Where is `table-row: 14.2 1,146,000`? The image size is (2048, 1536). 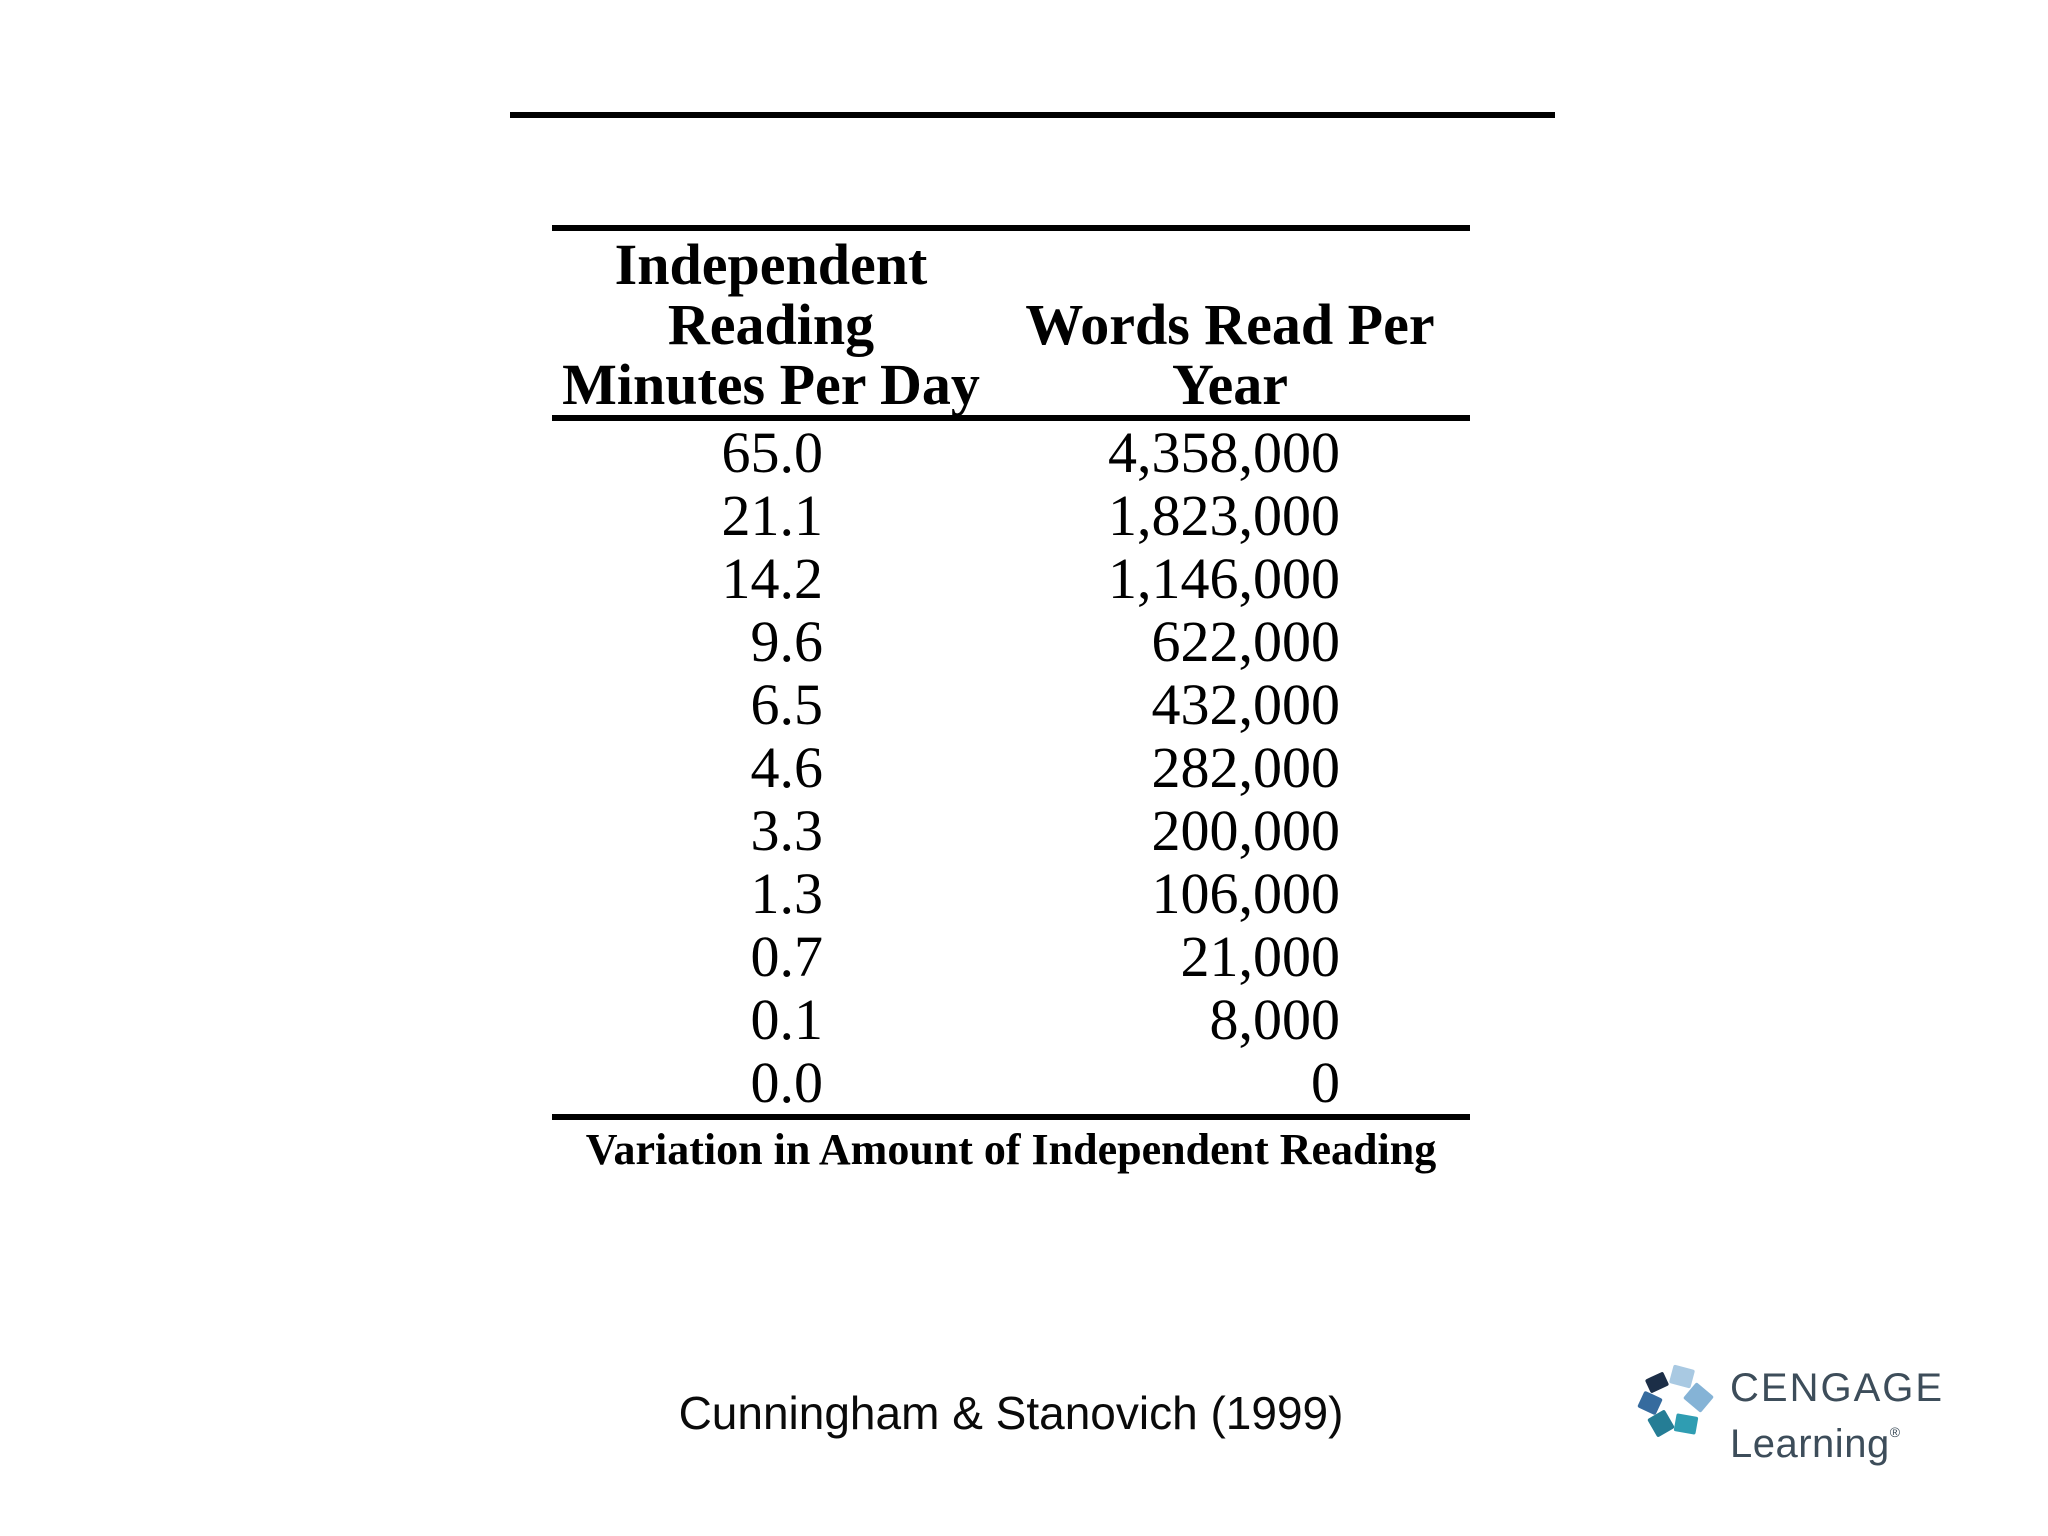 table-row: 14.2 1,146,000 is located at coordinates (1011, 578).